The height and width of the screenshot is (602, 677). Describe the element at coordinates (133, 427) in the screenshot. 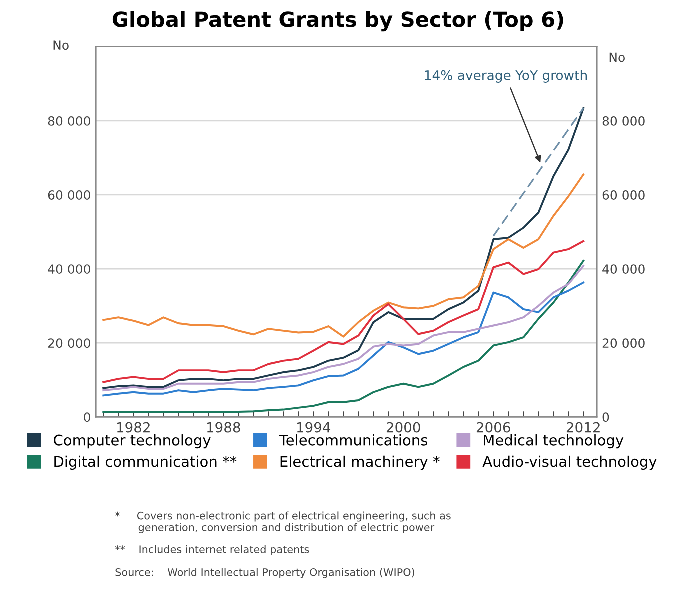

I see `x-tick-label: 1982` at that location.